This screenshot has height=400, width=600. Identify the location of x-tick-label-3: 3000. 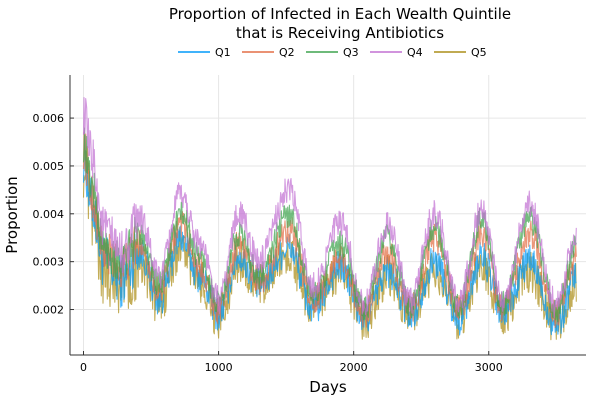
(489, 367).